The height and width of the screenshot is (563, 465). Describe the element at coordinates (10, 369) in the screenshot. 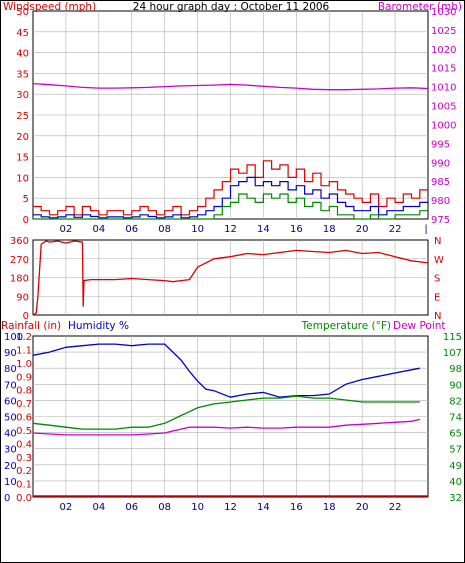

I see `humidity-tick-label: 80` at that location.